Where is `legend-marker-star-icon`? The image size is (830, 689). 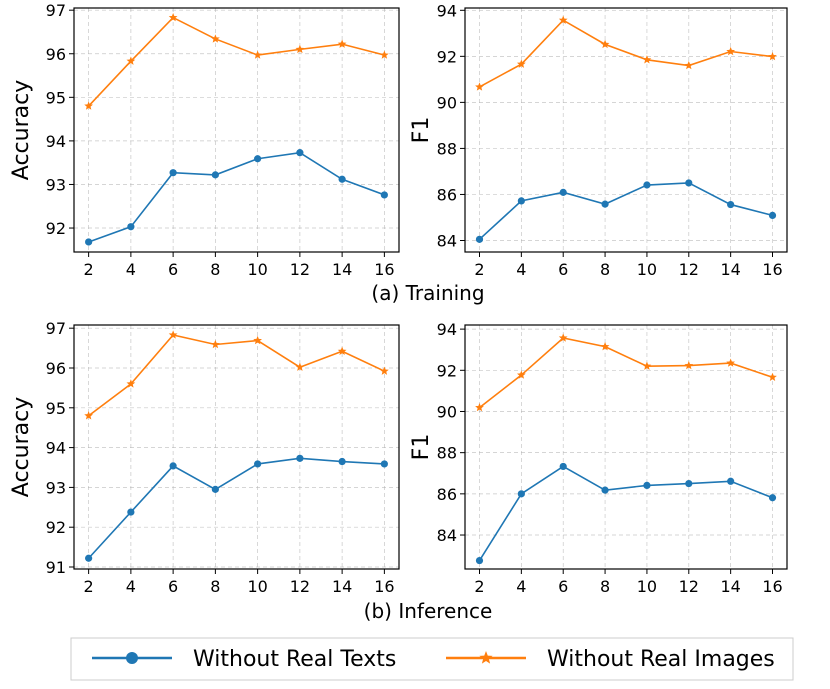
legend-marker-star-icon is located at coordinates (486, 657).